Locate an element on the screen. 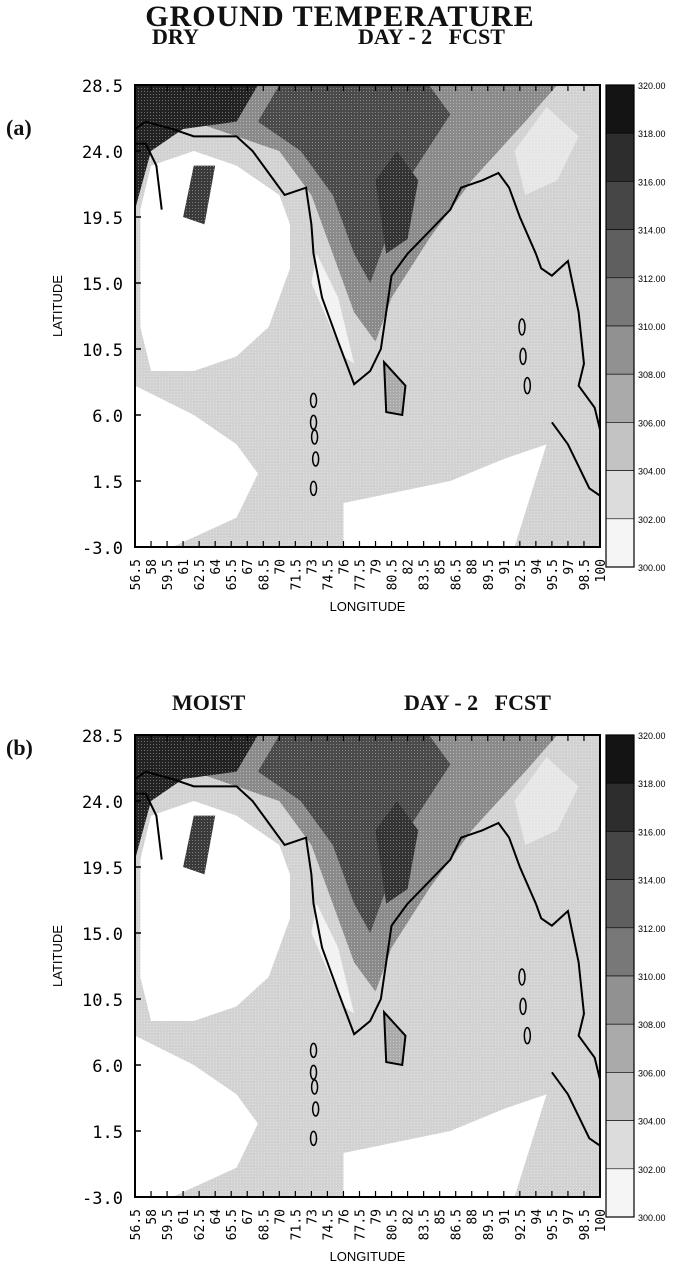 This screenshot has height=1287, width=680. colorbar-label: 314.00 is located at coordinates (652, 881).